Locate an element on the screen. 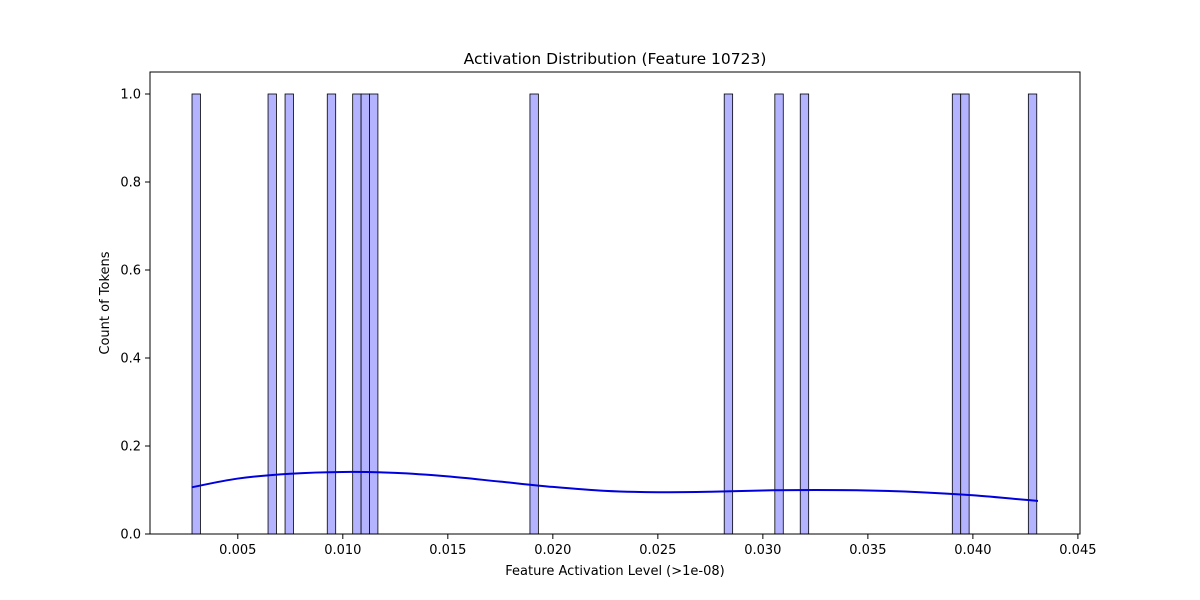  x-tick-label-1: 0.010 is located at coordinates (342, 550).